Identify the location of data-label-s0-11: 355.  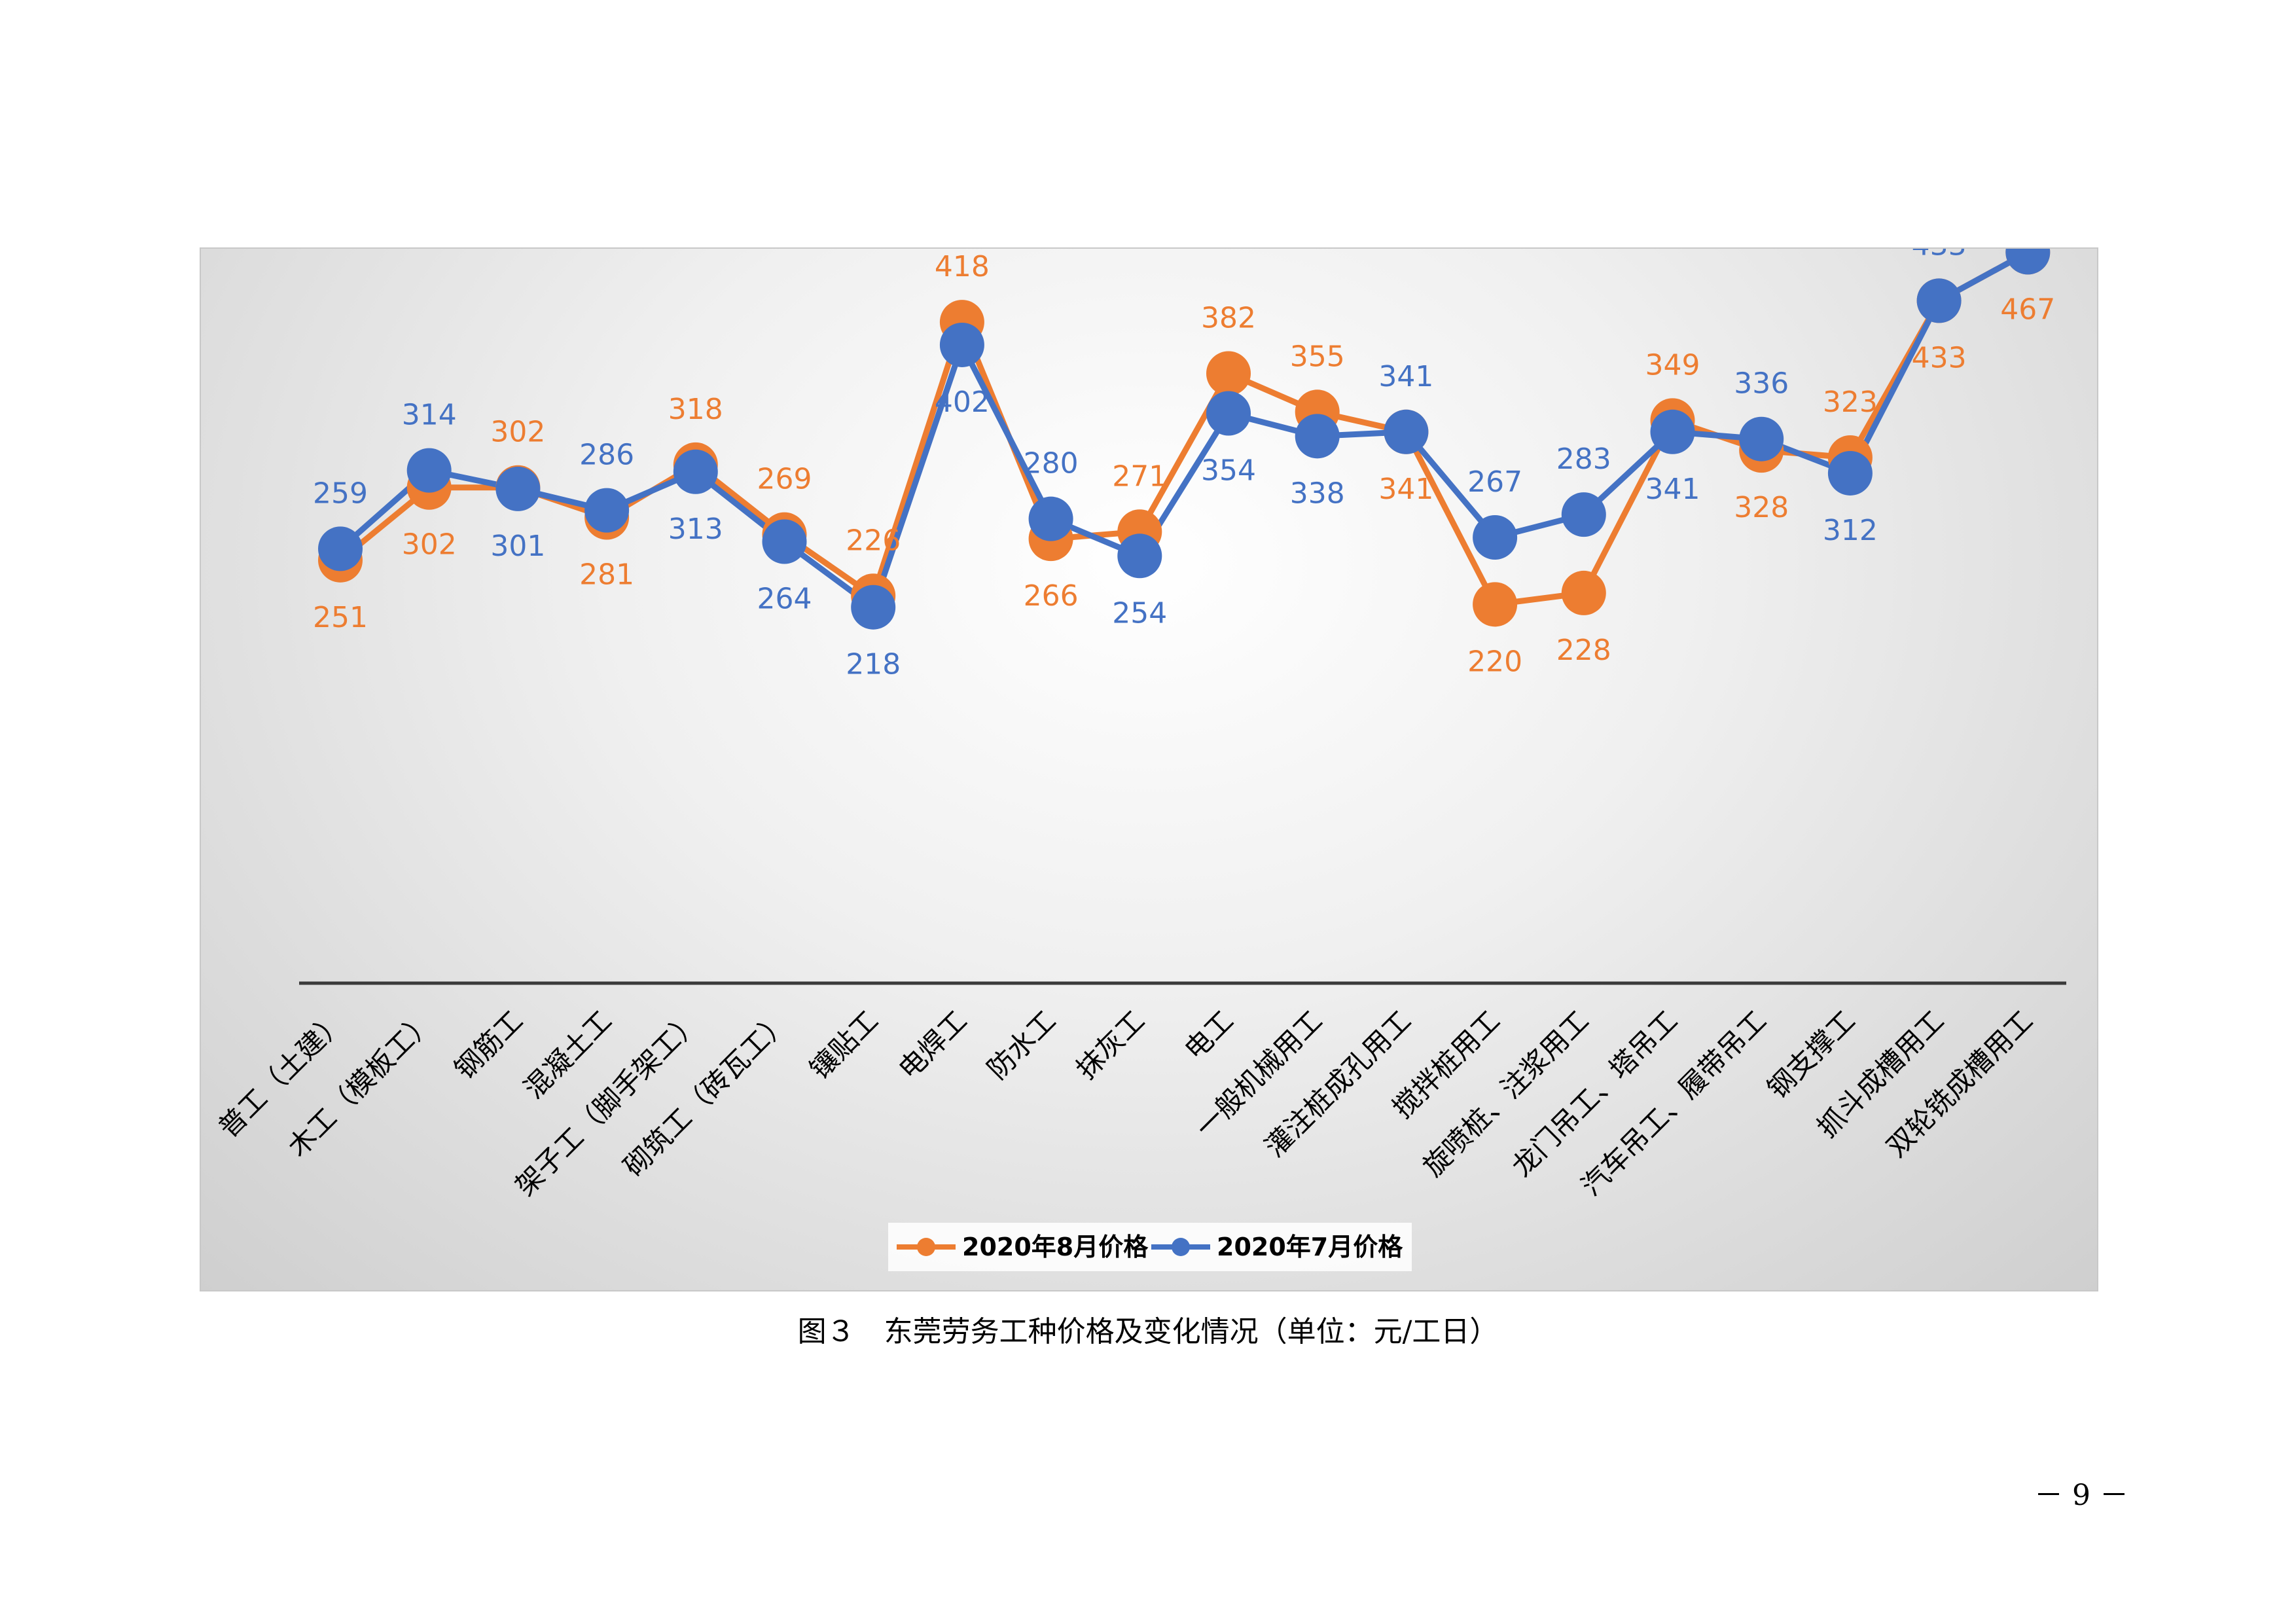
(1317, 356).